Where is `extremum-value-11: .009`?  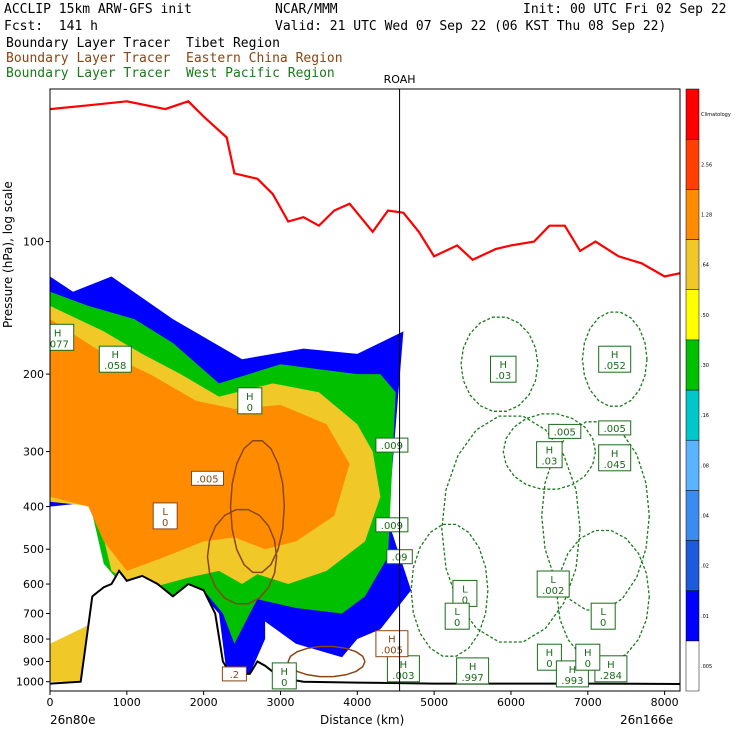
extremum-value-11: .009 is located at coordinates (392, 446).